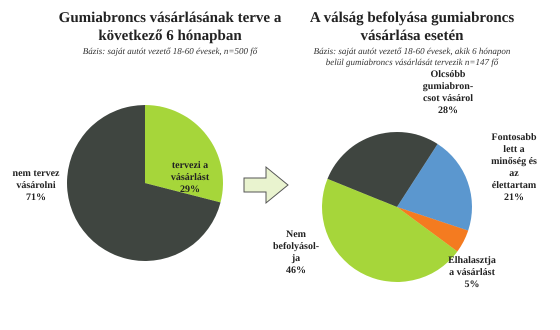 This screenshot has width=560, height=330. Describe the element at coordinates (36, 179) in the screenshot. I see `slice-label: nem tervez vásárolni` at that location.